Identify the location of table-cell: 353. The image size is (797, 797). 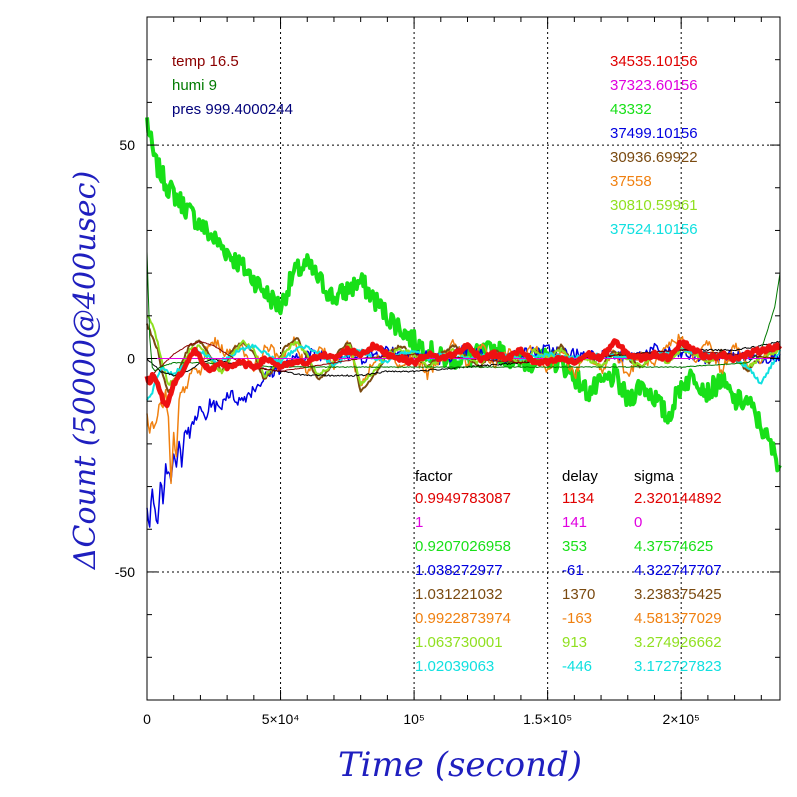
(574, 546).